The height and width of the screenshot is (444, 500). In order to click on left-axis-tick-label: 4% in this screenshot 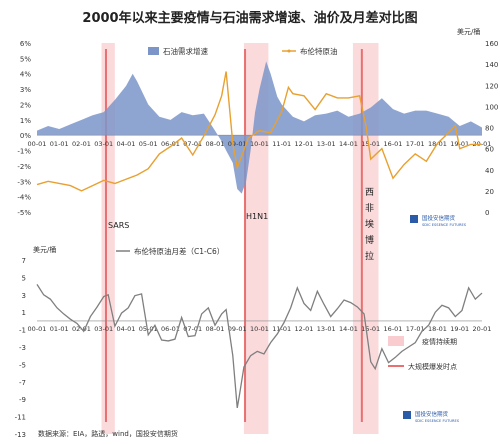, I will do `click(25, 75)`.